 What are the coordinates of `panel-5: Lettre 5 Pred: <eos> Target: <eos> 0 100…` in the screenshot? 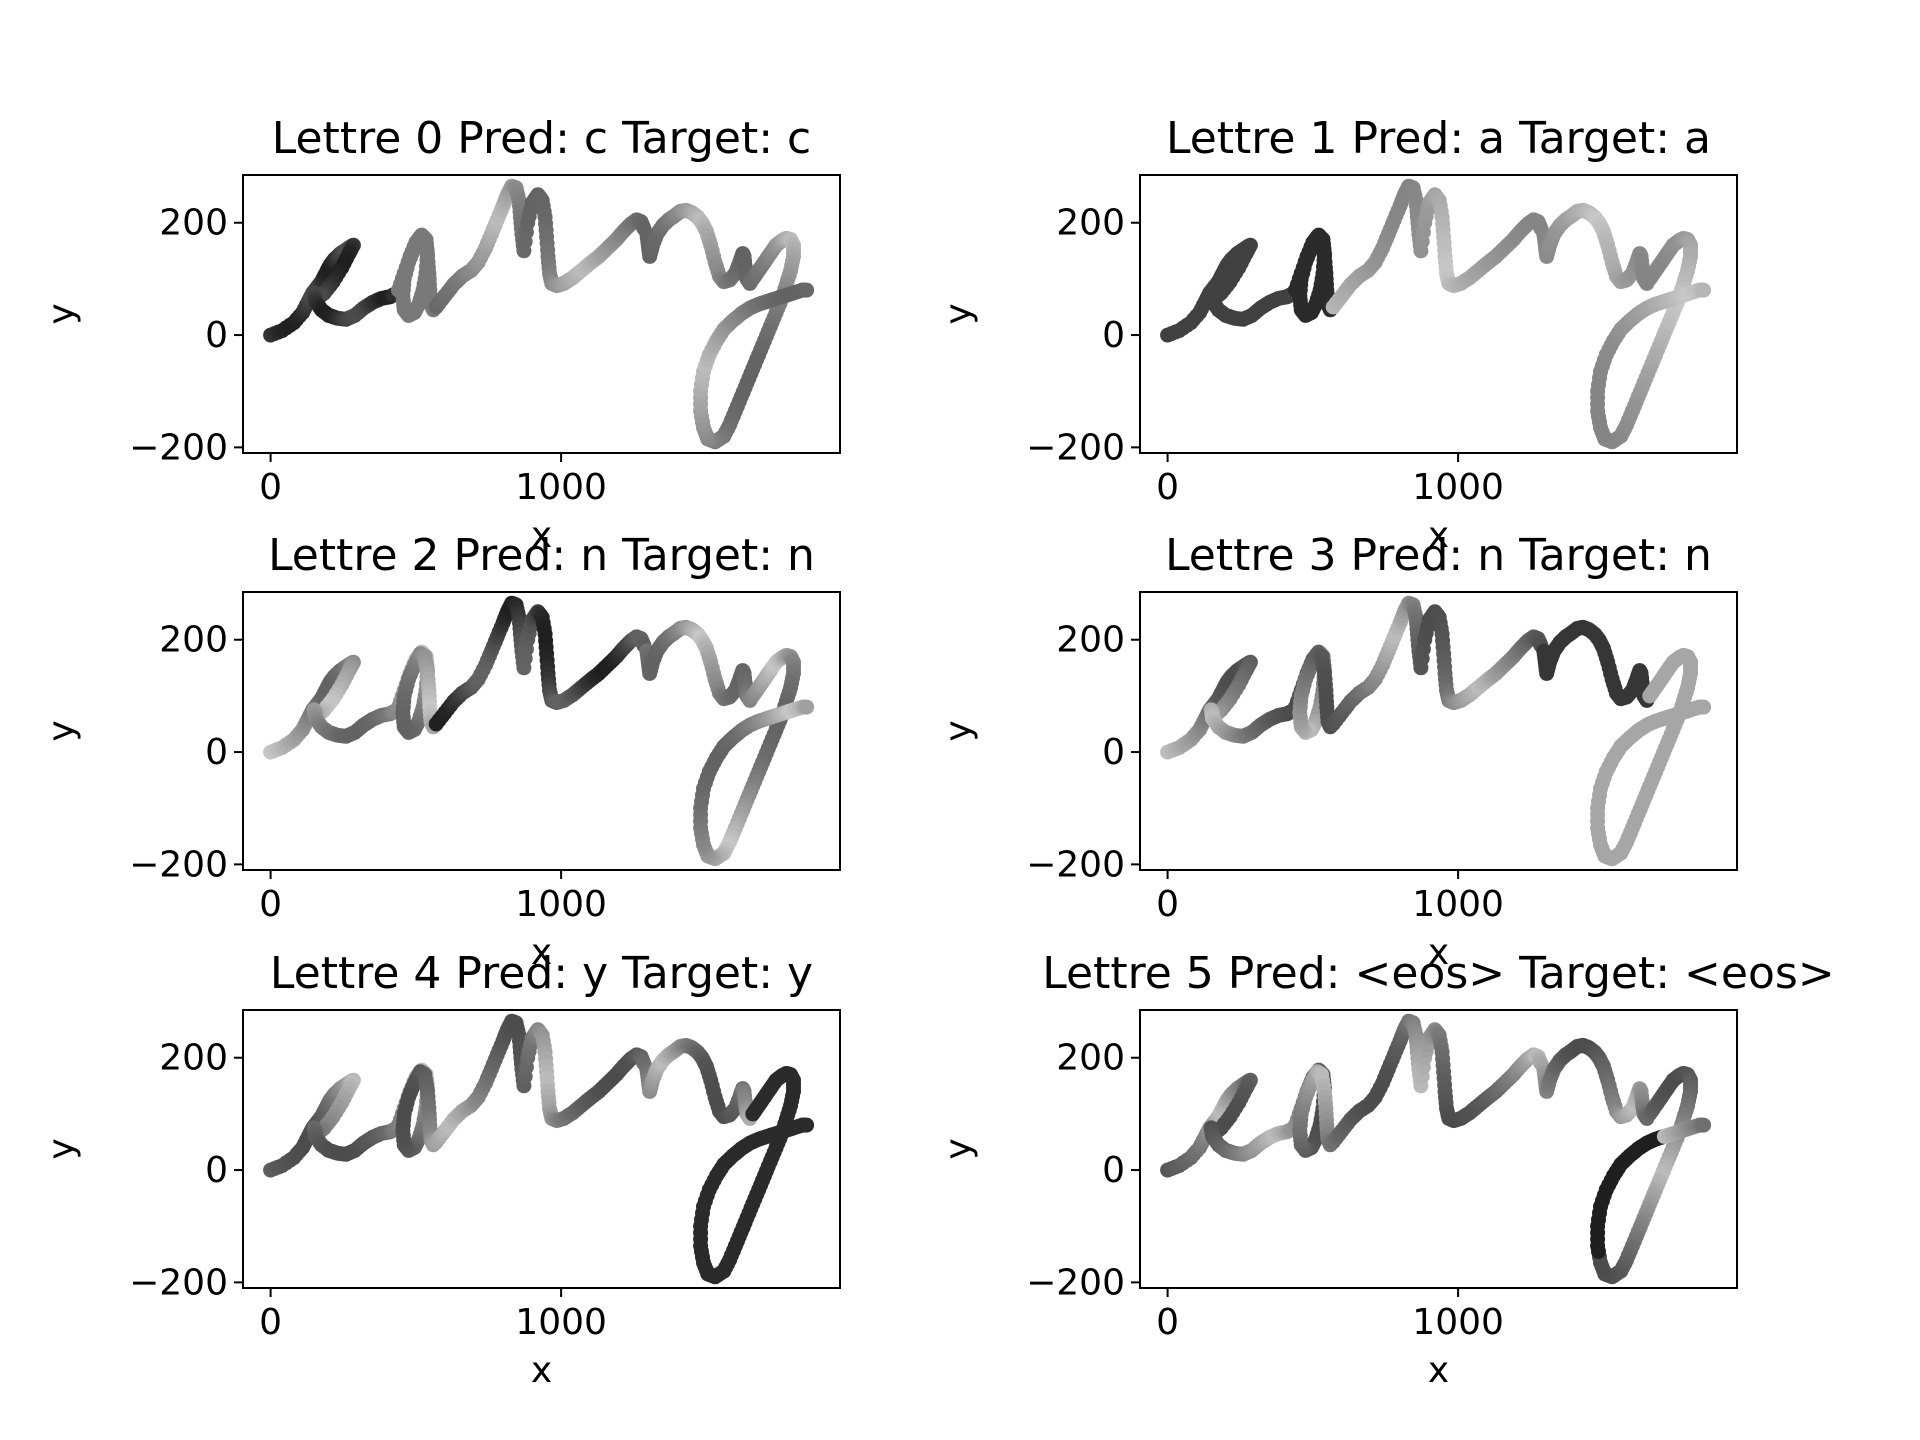 It's located at (1386, 1169).